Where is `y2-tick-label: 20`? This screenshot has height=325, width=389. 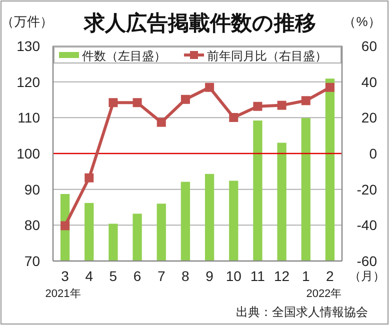 y2-tick-label: 20 is located at coordinates (369, 118).